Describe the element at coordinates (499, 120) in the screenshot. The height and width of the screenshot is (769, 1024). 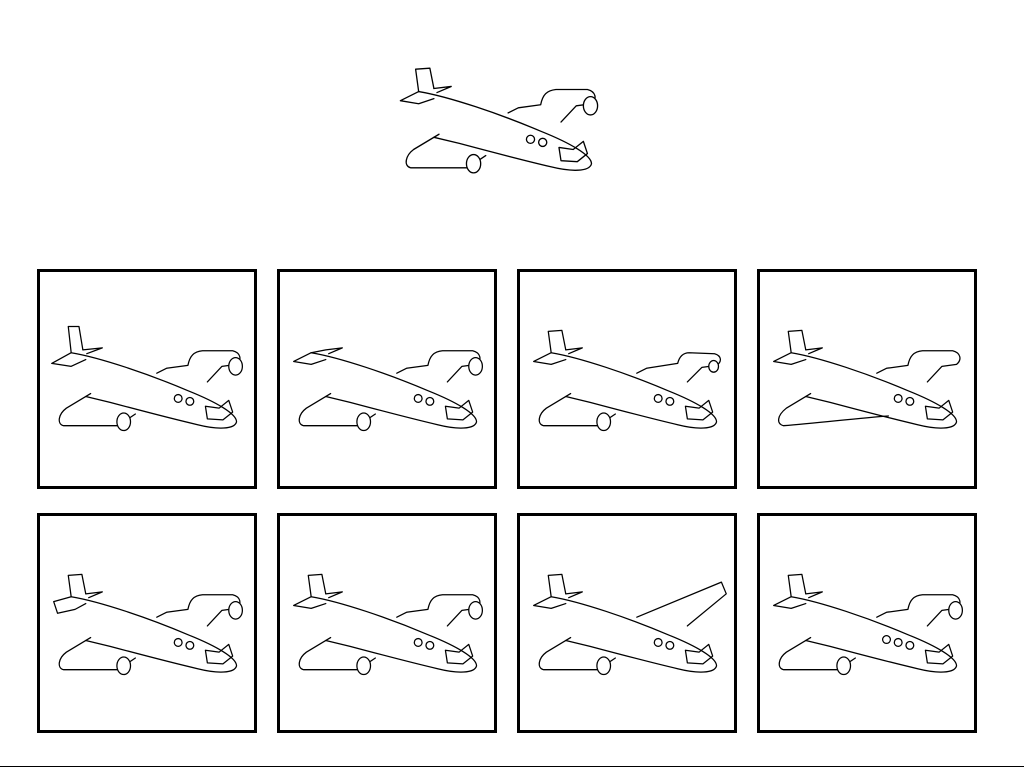
I see `target-airplane-icon` at that location.